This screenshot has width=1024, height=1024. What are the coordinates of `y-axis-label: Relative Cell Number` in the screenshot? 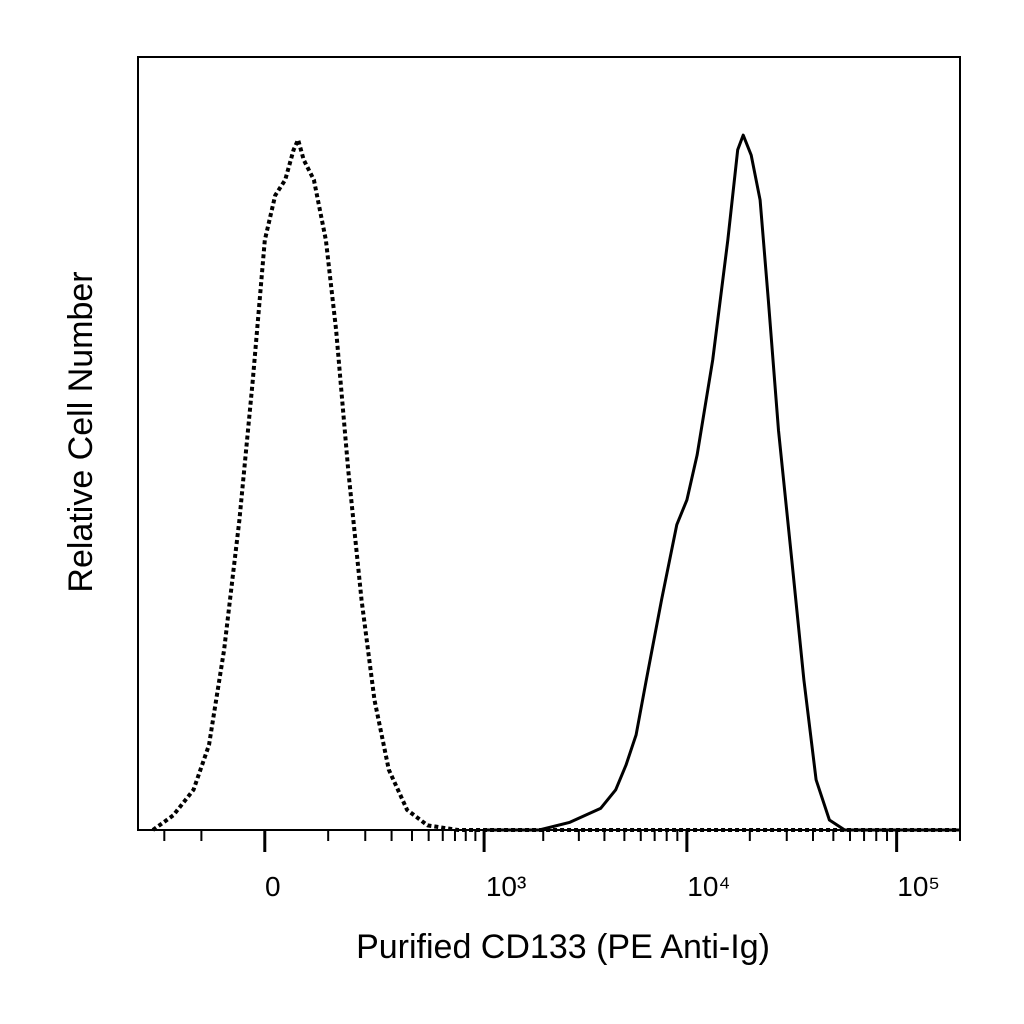 It's located at (81, 431).